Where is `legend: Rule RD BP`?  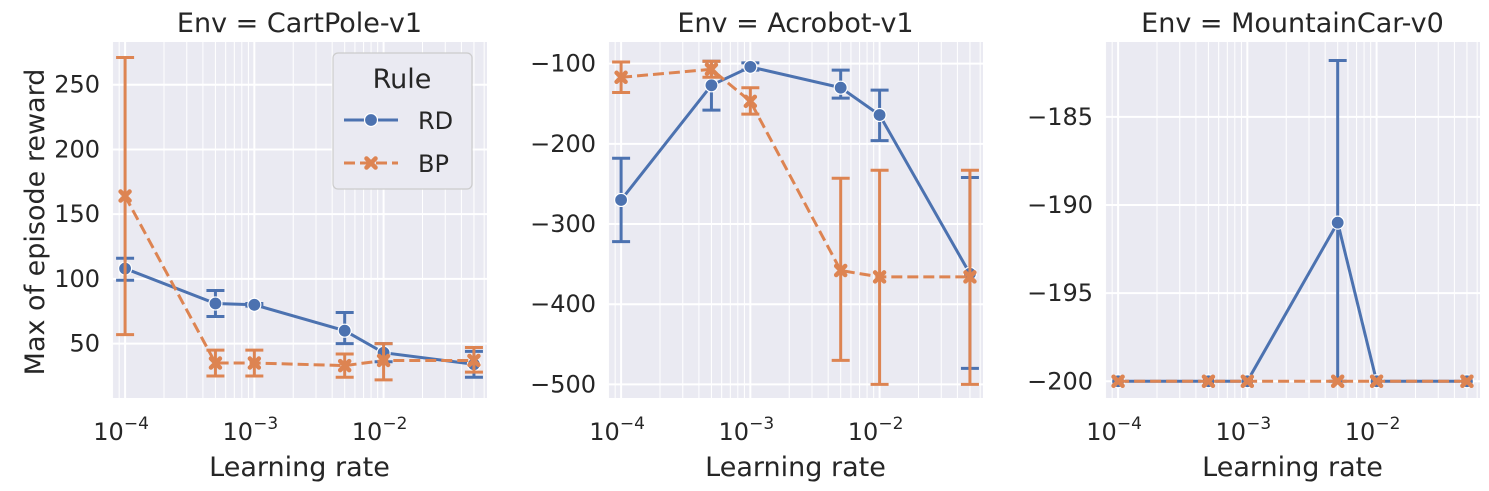 legend: Rule RD BP is located at coordinates (402, 121).